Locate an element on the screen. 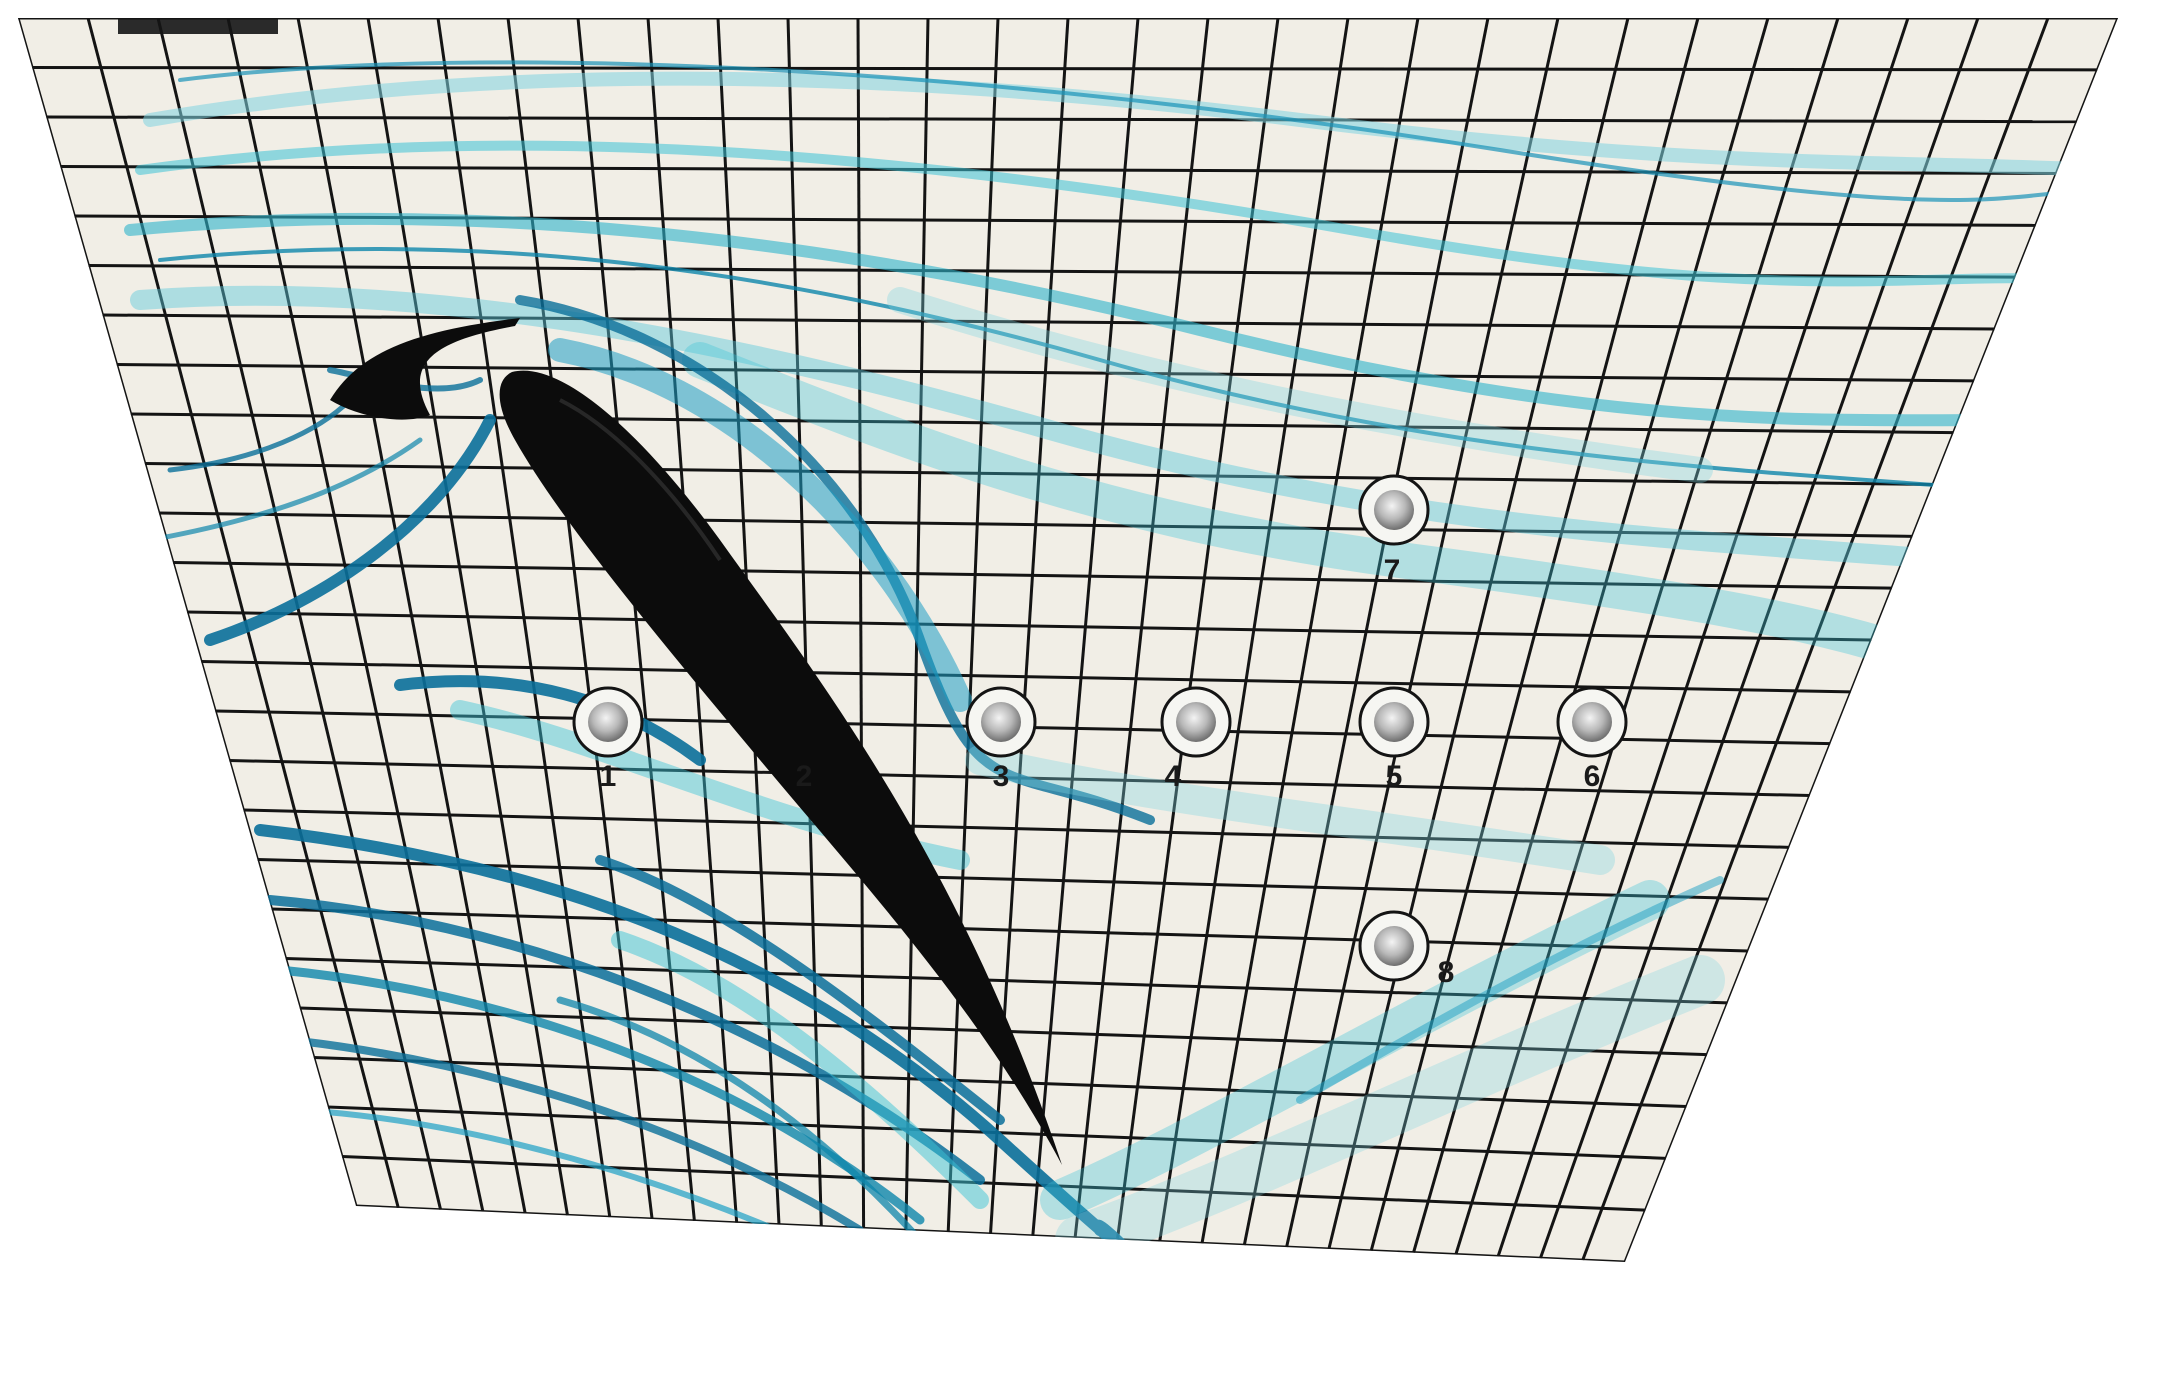 This screenshot has width=2160, height=1380. tap-label-7: 7 is located at coordinates (1392, 570).